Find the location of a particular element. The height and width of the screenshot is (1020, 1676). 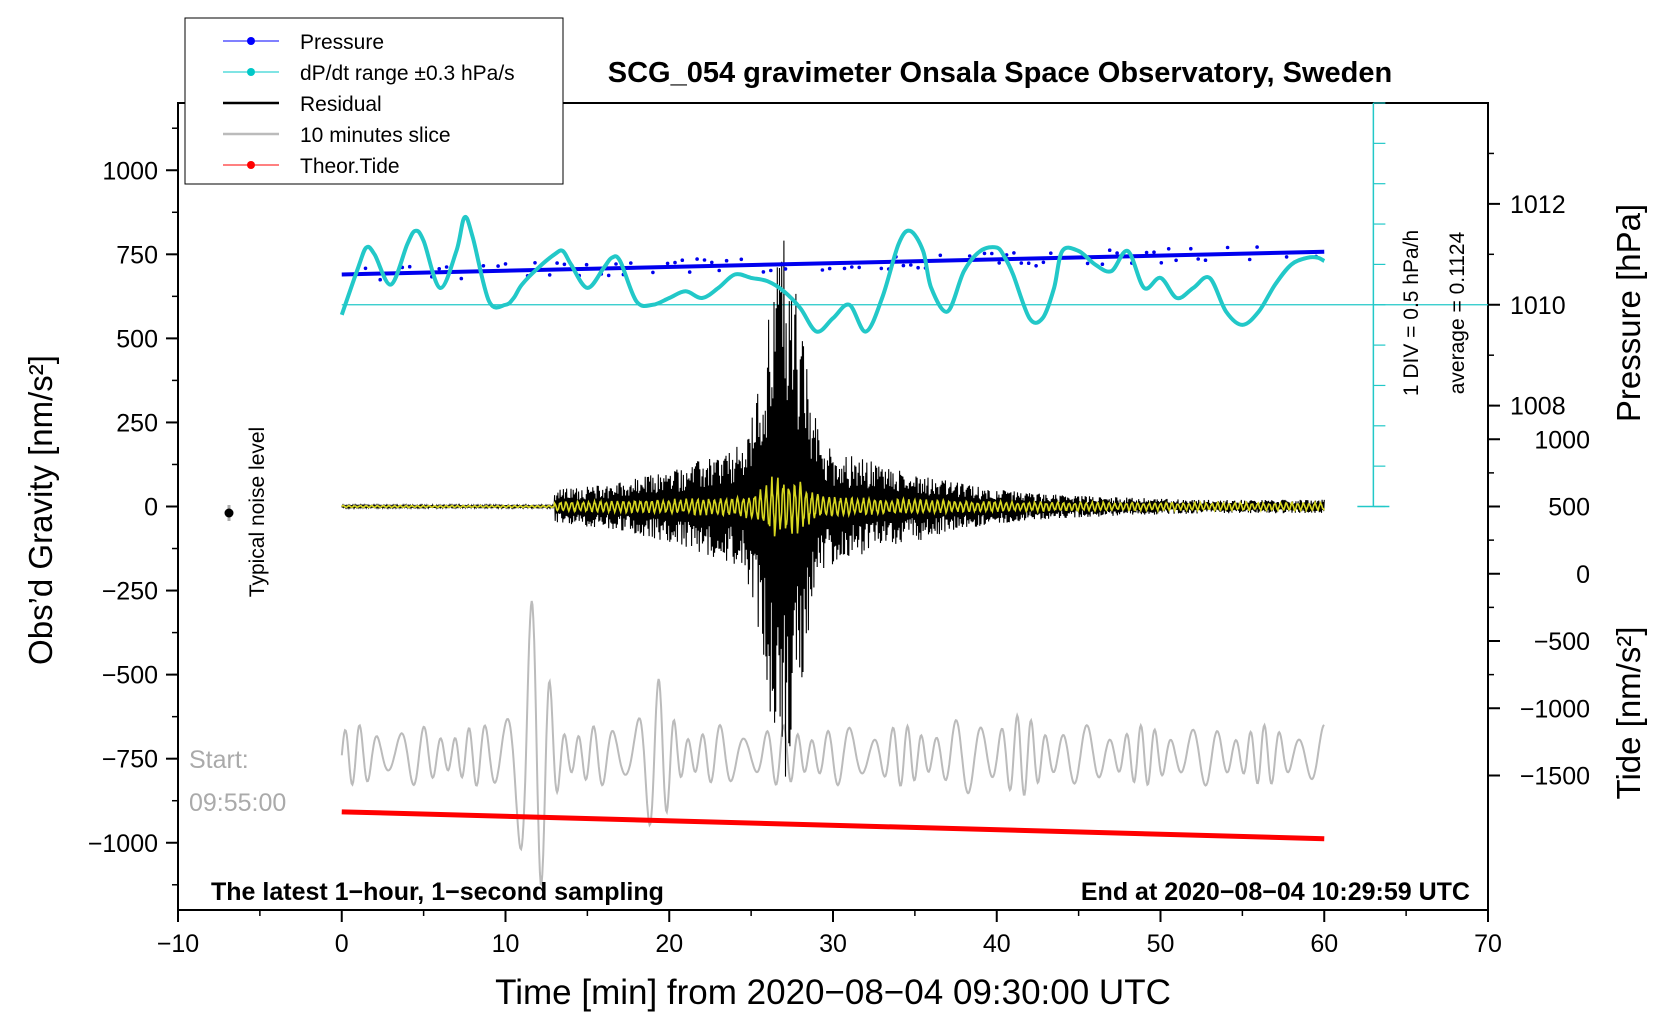

legend-label: 10 minutes slice is located at coordinates (375, 135).